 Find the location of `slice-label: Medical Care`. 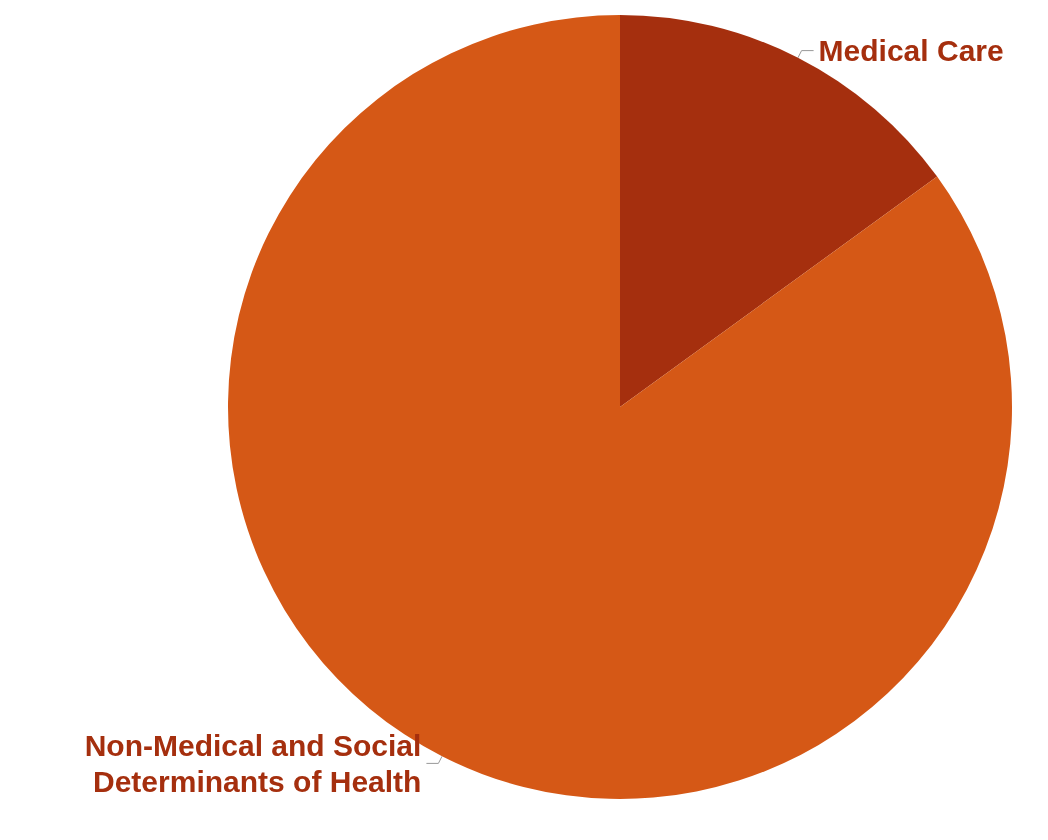

slice-label: Medical Care is located at coordinates (911, 51).